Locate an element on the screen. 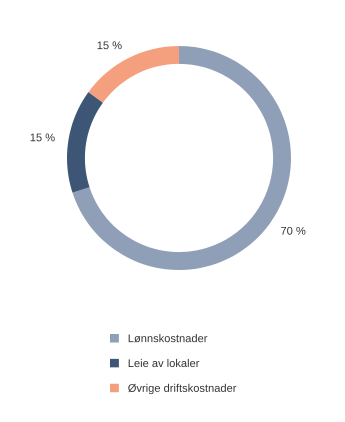 The height and width of the screenshot is (422, 345). legend-label: Leie av lokaler is located at coordinates (164, 363).